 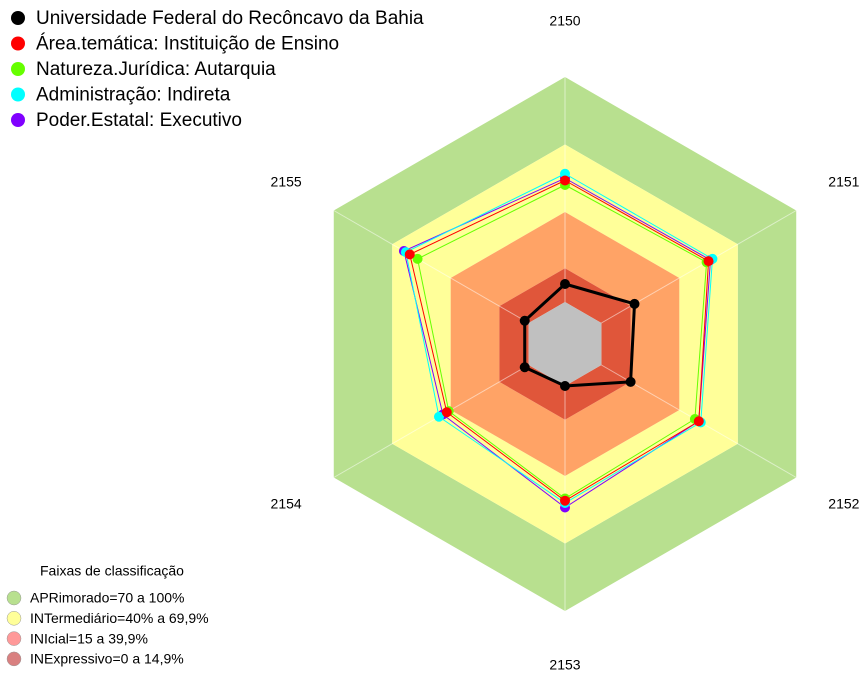 What do you see at coordinates (843, 504) in the screenshot?
I see `axis-label: 2152` at bounding box center [843, 504].